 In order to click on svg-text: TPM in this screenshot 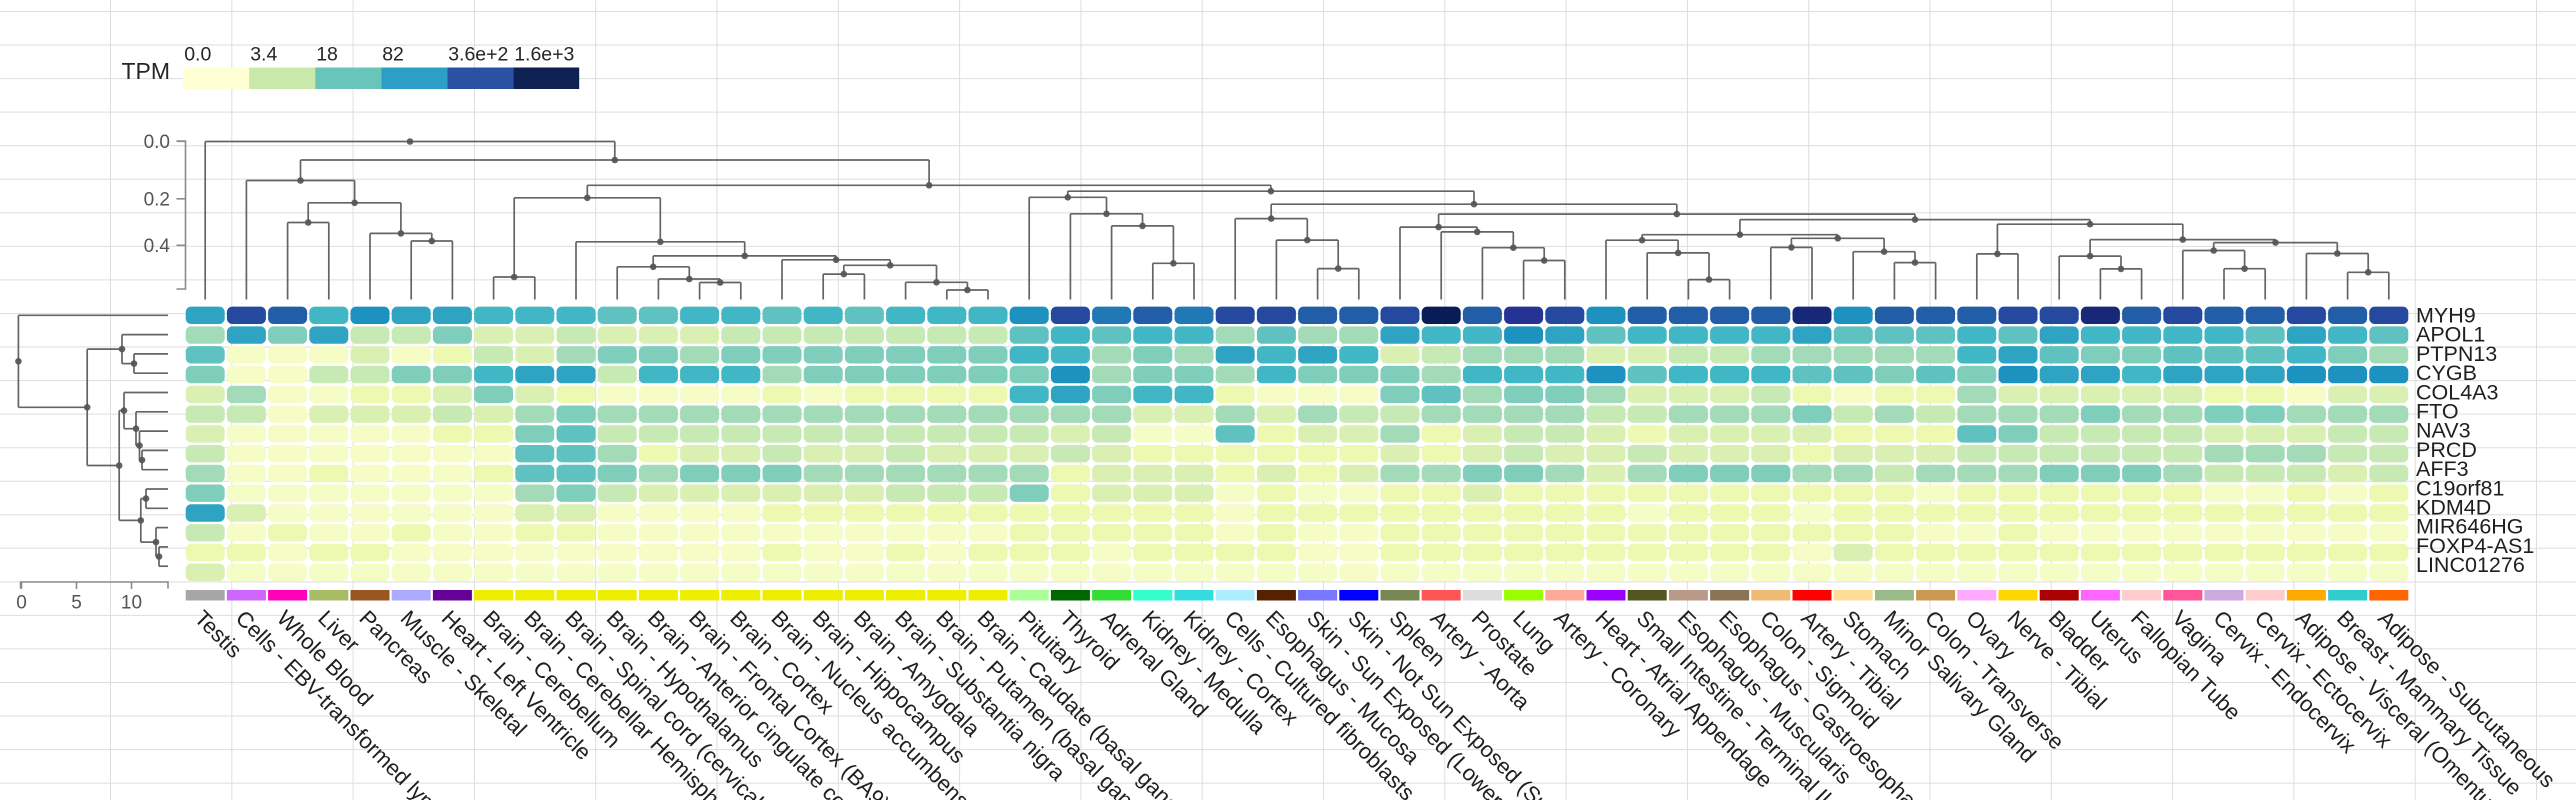, I will do `click(145, 71)`.